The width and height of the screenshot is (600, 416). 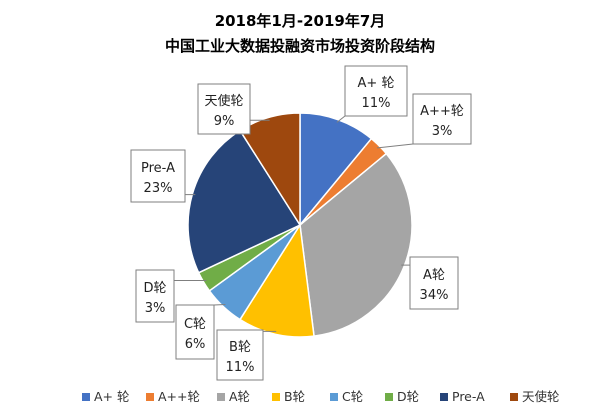 What do you see at coordinates (541, 396) in the screenshot?
I see `legend-label-8: 天使轮` at bounding box center [541, 396].